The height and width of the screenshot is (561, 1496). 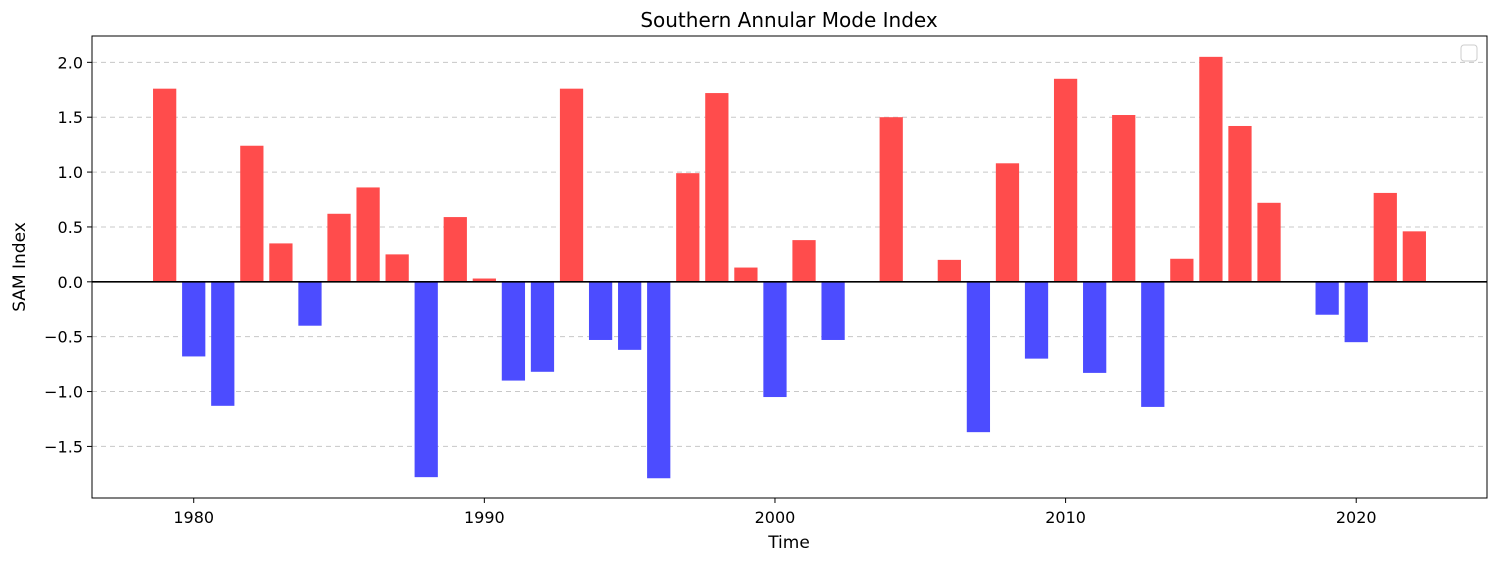 I want to click on bar-2016, so click(x=1240, y=203).